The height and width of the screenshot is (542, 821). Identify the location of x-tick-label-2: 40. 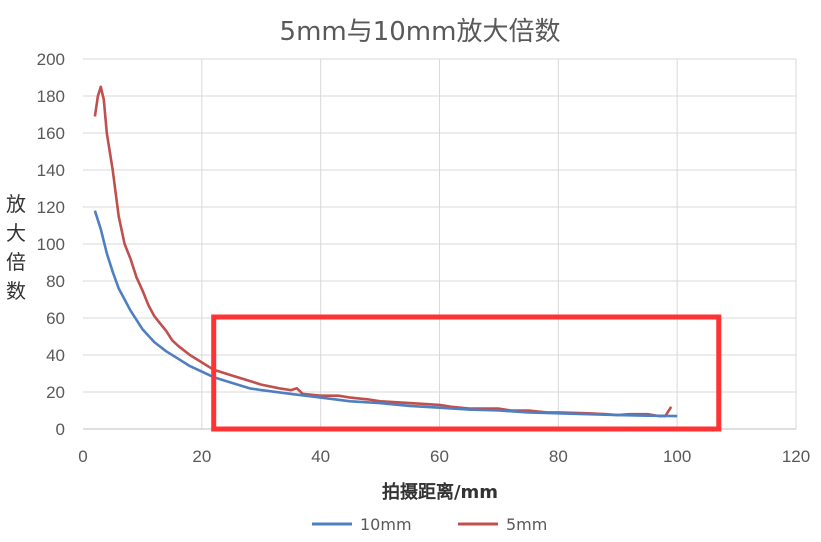
(320, 456).